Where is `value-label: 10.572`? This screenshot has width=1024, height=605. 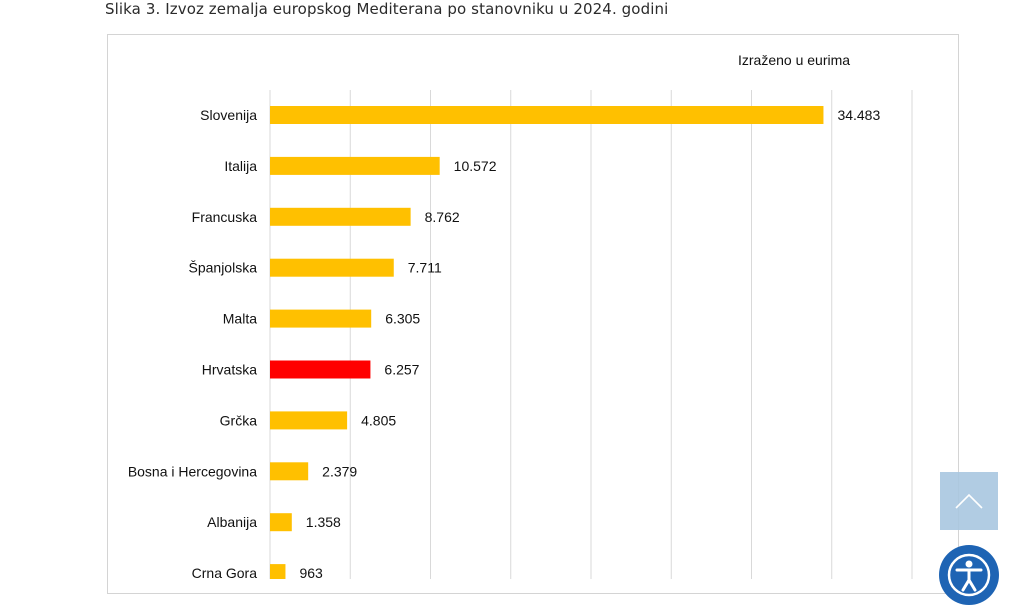
value-label: 10.572 is located at coordinates (475, 166).